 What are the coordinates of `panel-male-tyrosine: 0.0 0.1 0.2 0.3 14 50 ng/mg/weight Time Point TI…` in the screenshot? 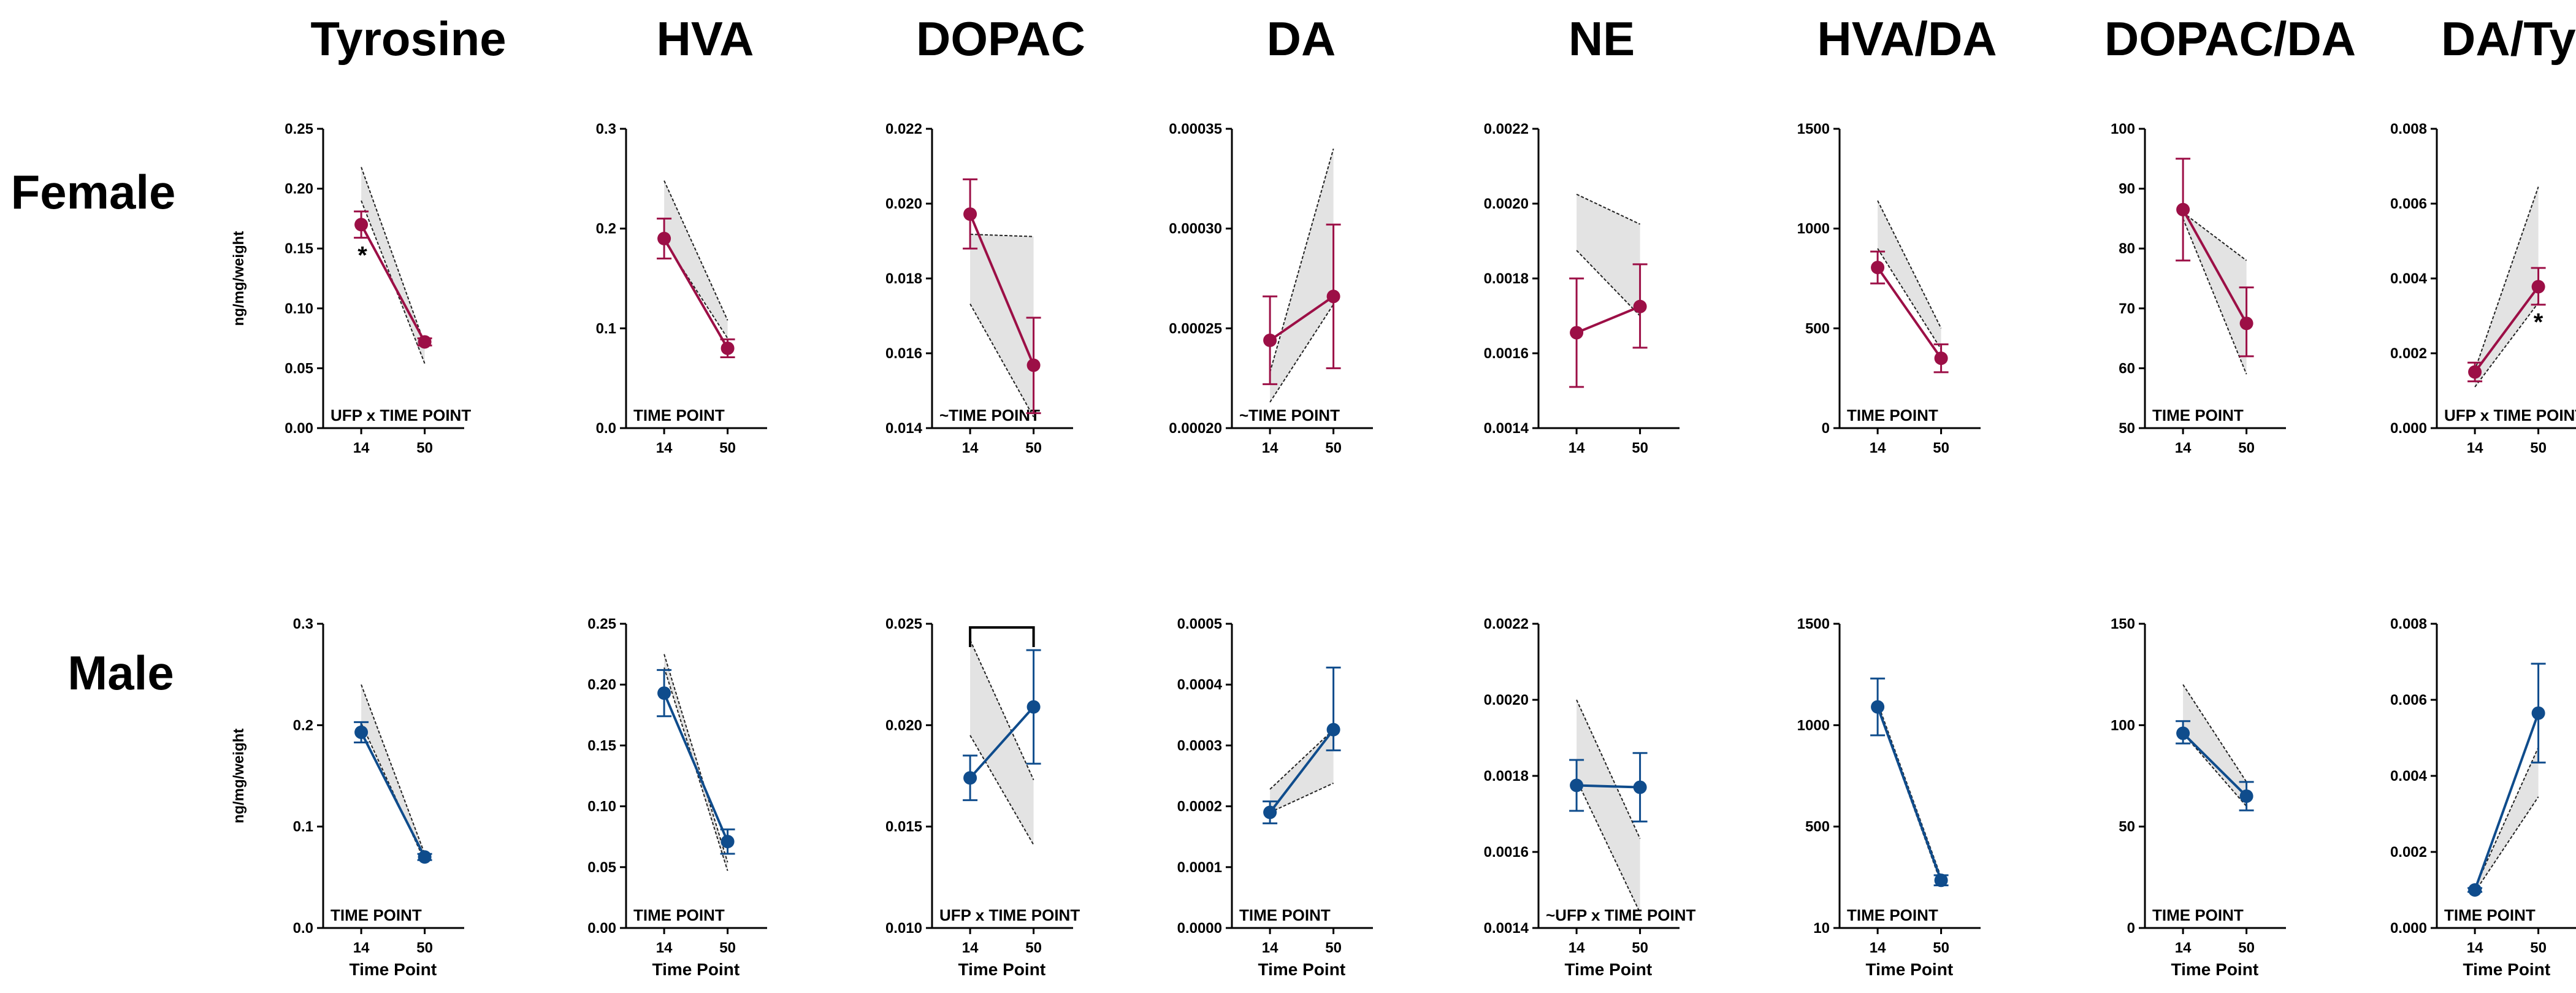 It's located at (347, 797).